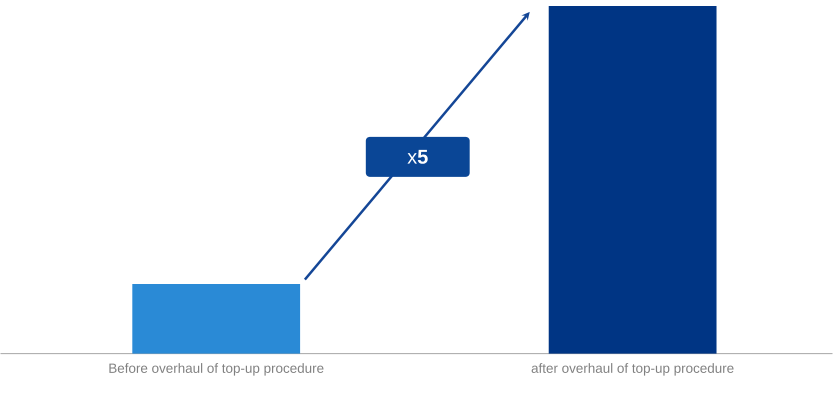  Describe the element at coordinates (417, 157) in the screenshot. I see `annotation: x5` at that location.